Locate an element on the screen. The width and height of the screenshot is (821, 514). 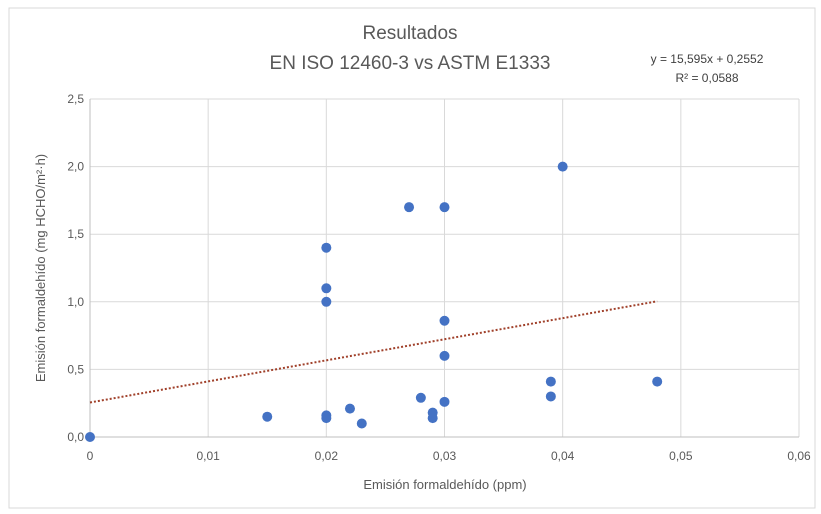
x-tick-label: 0 is located at coordinates (90, 456).